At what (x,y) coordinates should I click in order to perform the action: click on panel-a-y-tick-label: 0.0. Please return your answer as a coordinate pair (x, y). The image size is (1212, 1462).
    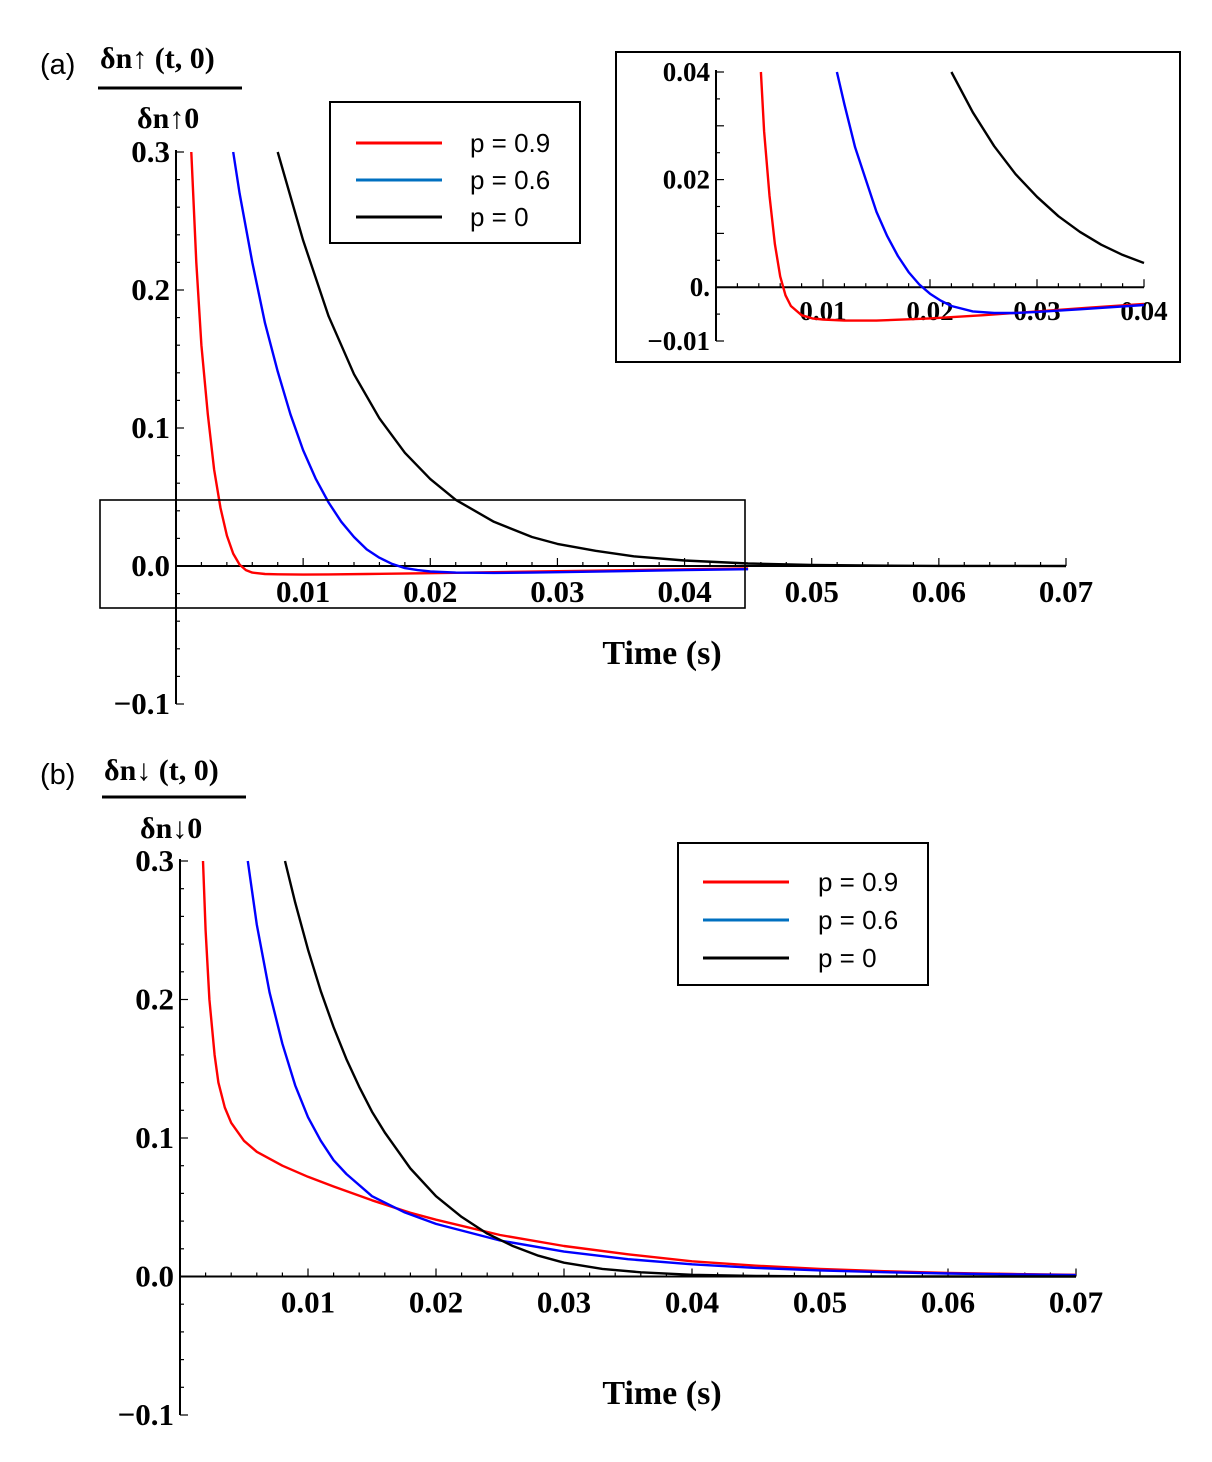
    Looking at the image, I should click on (150, 565).